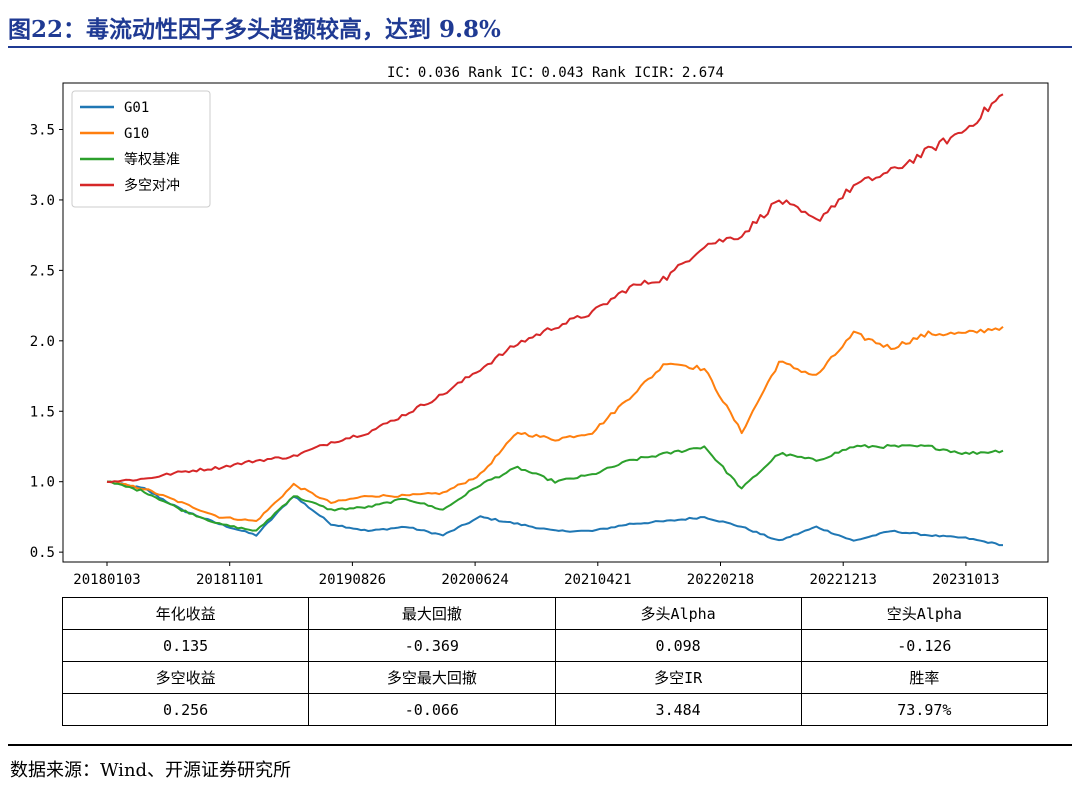 Image resolution: width=1080 pixels, height=785 pixels. What do you see at coordinates (432, 709) in the screenshot?
I see `table-cell: -0.066` at bounding box center [432, 709].